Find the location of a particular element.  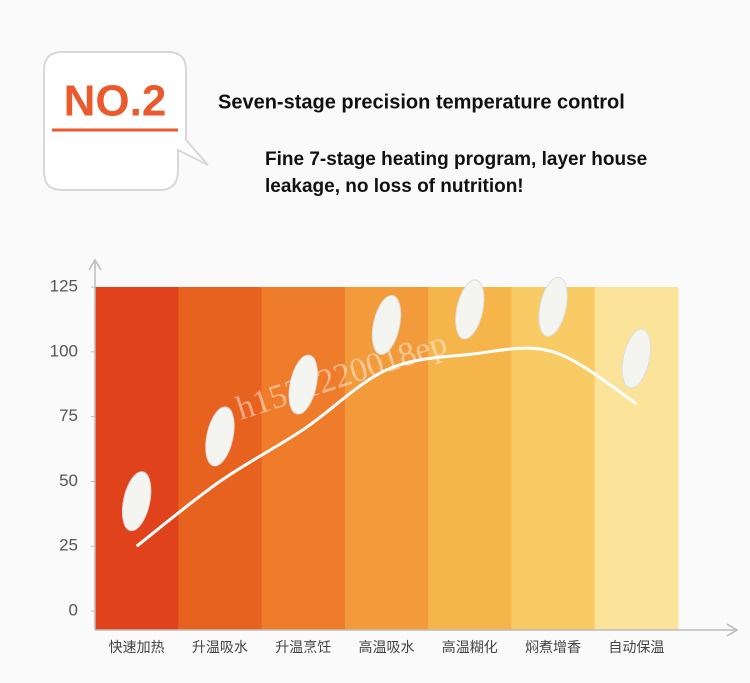

x-tick-label: 自动保温 is located at coordinates (636, 648).